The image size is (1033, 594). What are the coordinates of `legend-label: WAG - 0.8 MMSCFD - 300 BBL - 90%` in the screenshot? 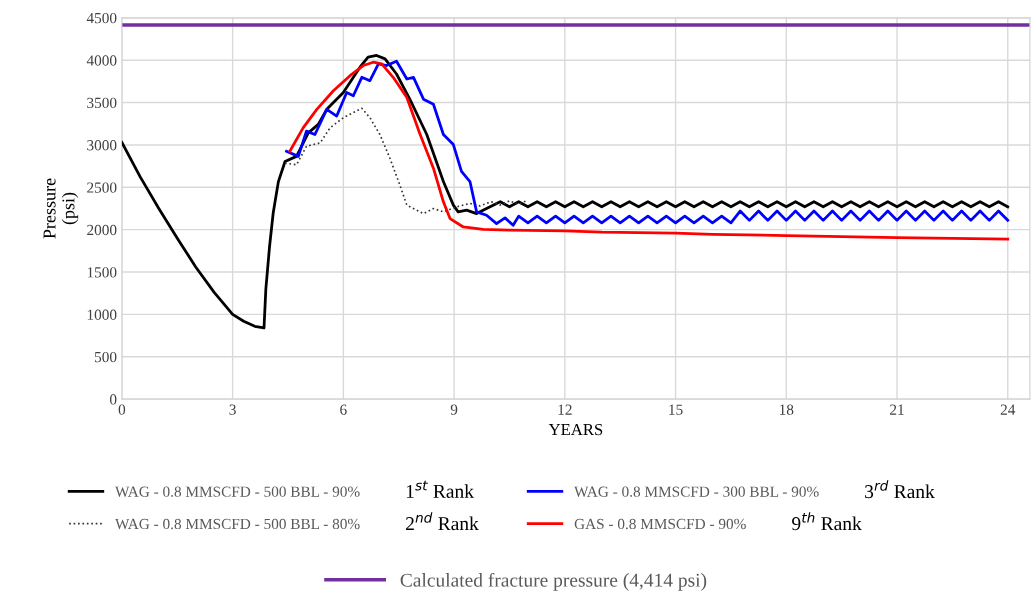 It's located at (696, 491).